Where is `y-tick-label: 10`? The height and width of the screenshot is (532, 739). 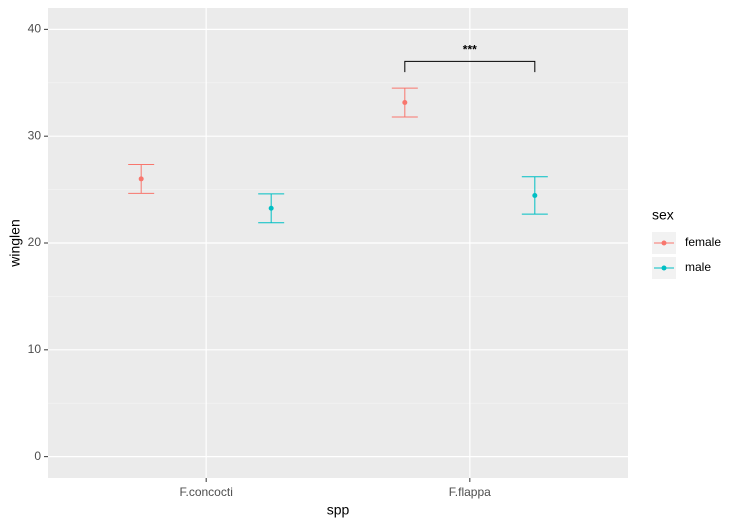 y-tick-label: 10 is located at coordinates (35, 349).